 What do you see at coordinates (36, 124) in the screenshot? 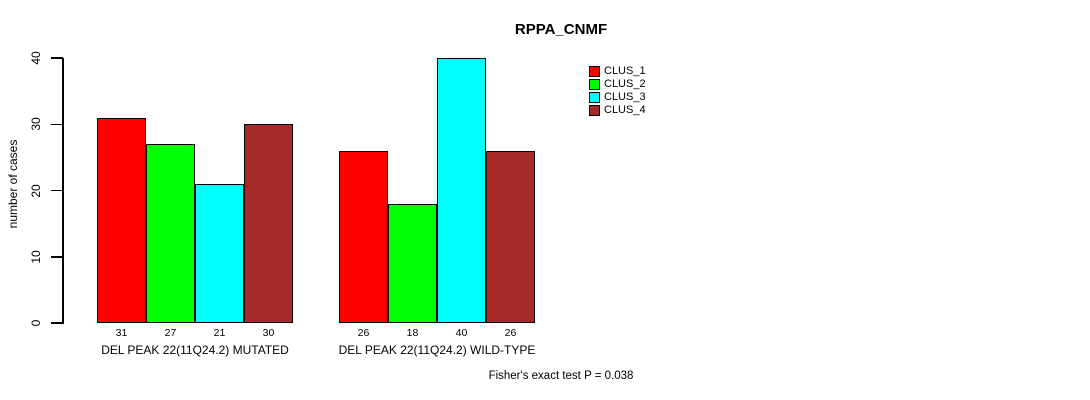
I see `y-tick-label: 30` at bounding box center [36, 124].